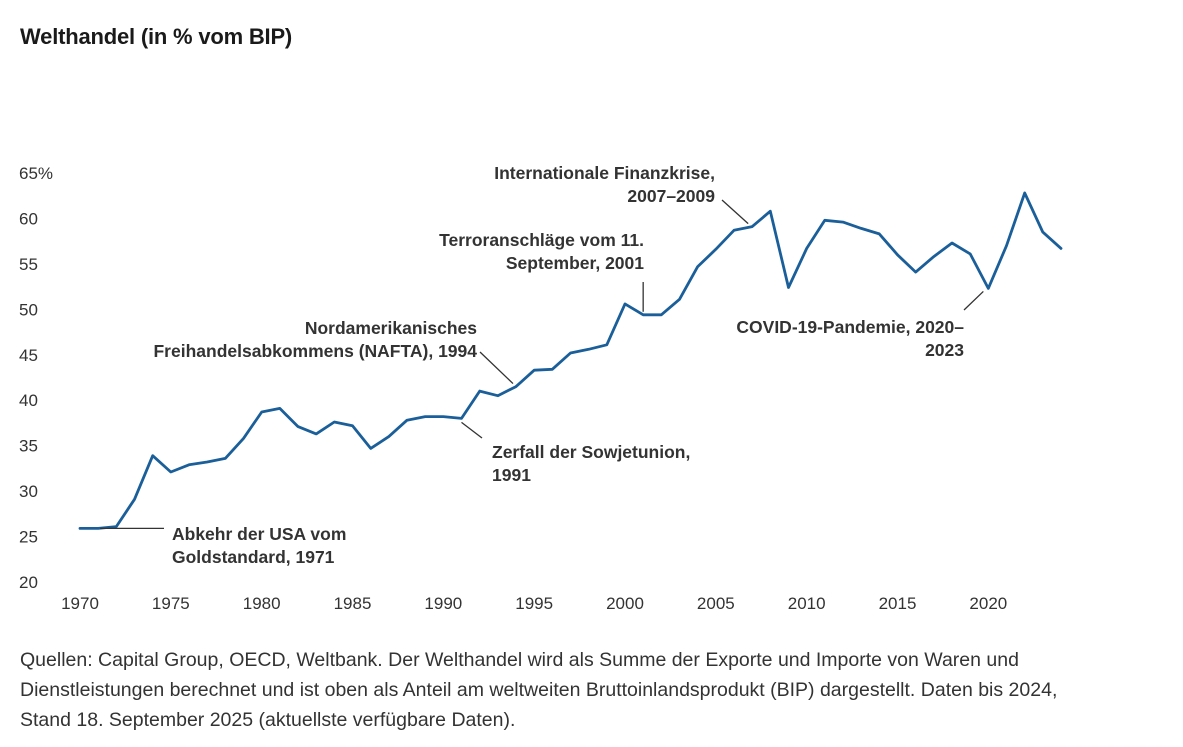  What do you see at coordinates (253, 557) in the screenshot?
I see `annotation-label-line: Goldstandard, 1971` at bounding box center [253, 557].